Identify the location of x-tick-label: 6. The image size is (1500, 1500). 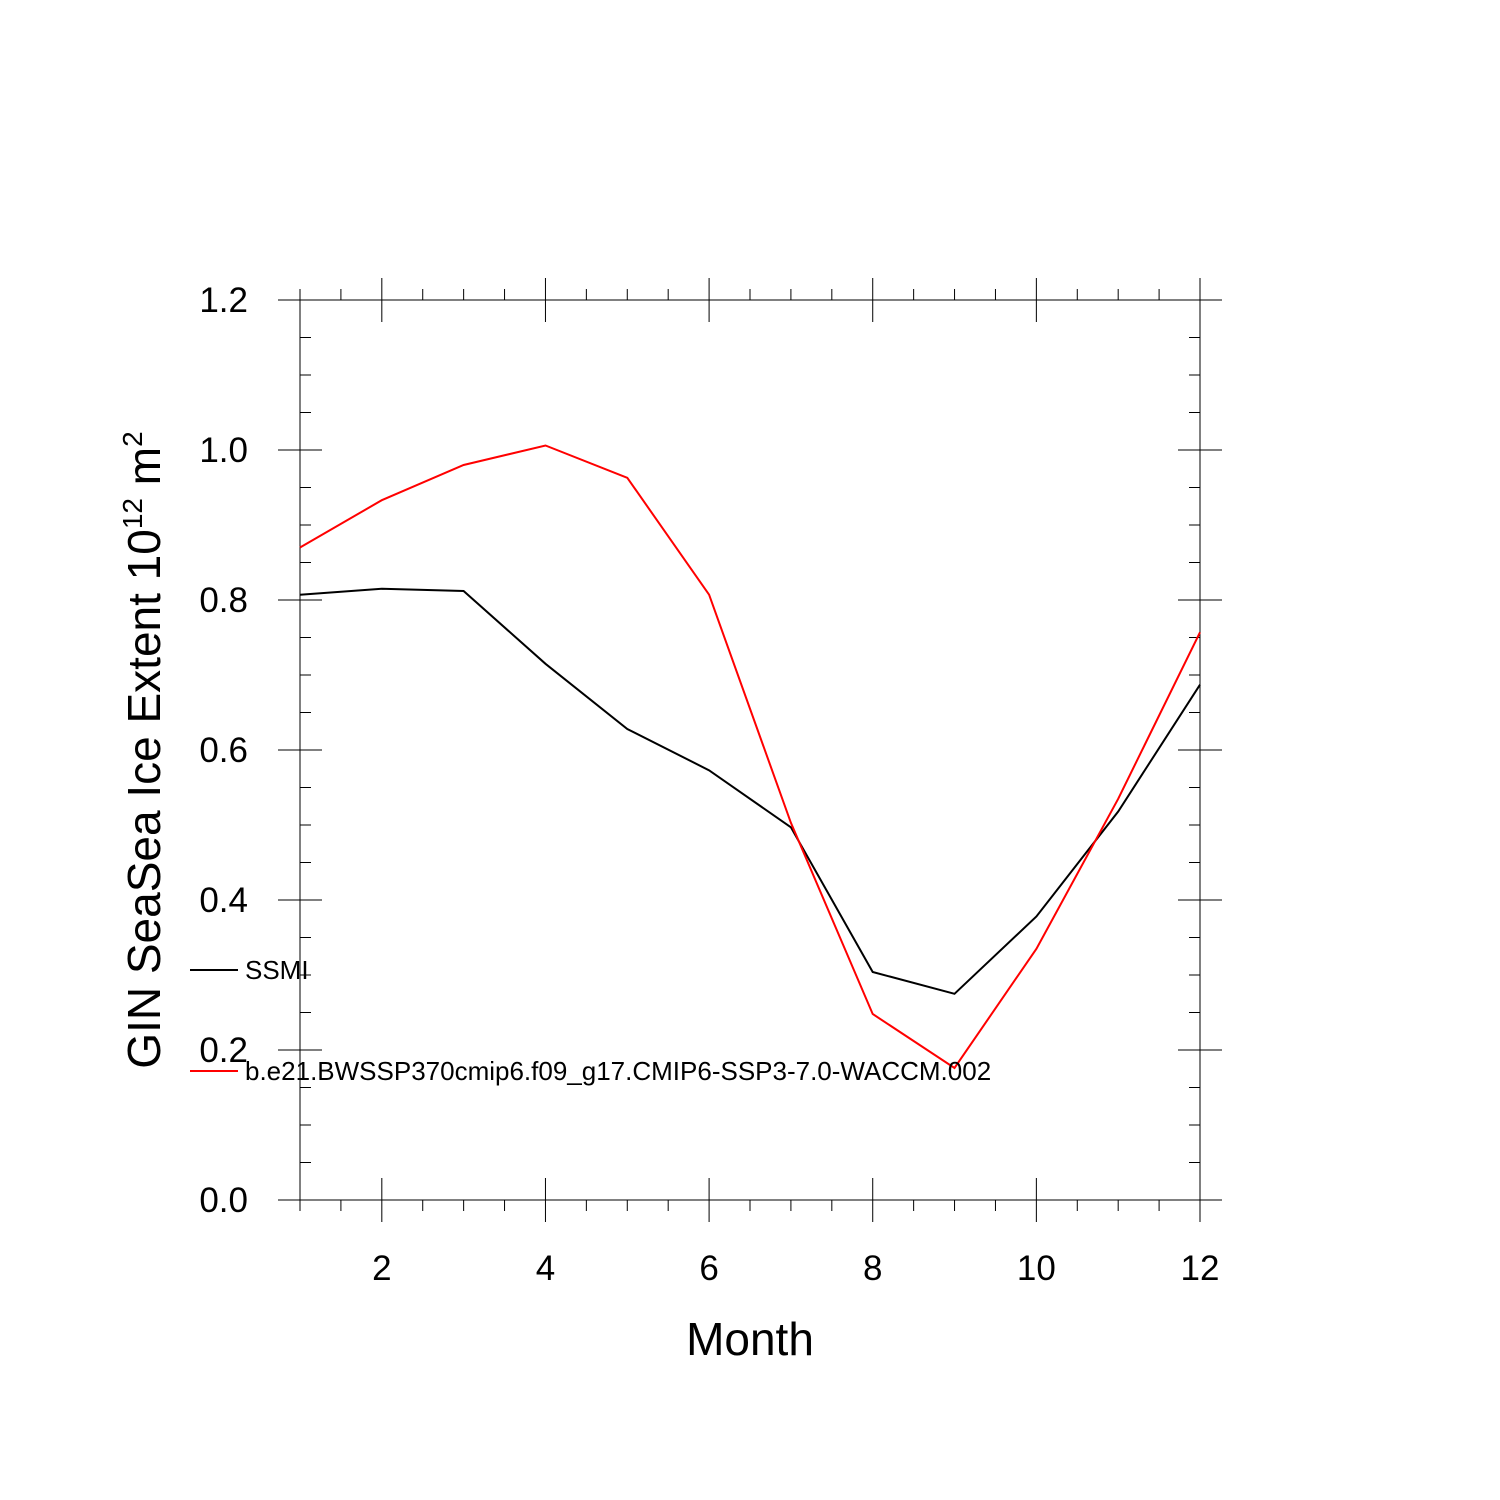
(708, 1268).